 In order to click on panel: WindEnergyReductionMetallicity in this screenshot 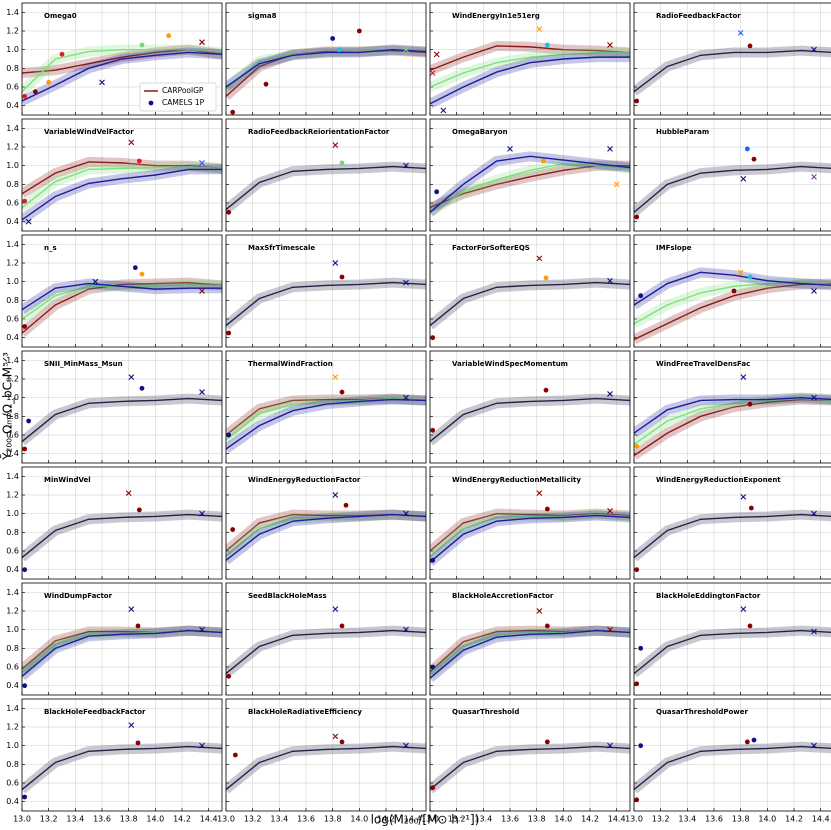, I will do `click(530, 523)`.